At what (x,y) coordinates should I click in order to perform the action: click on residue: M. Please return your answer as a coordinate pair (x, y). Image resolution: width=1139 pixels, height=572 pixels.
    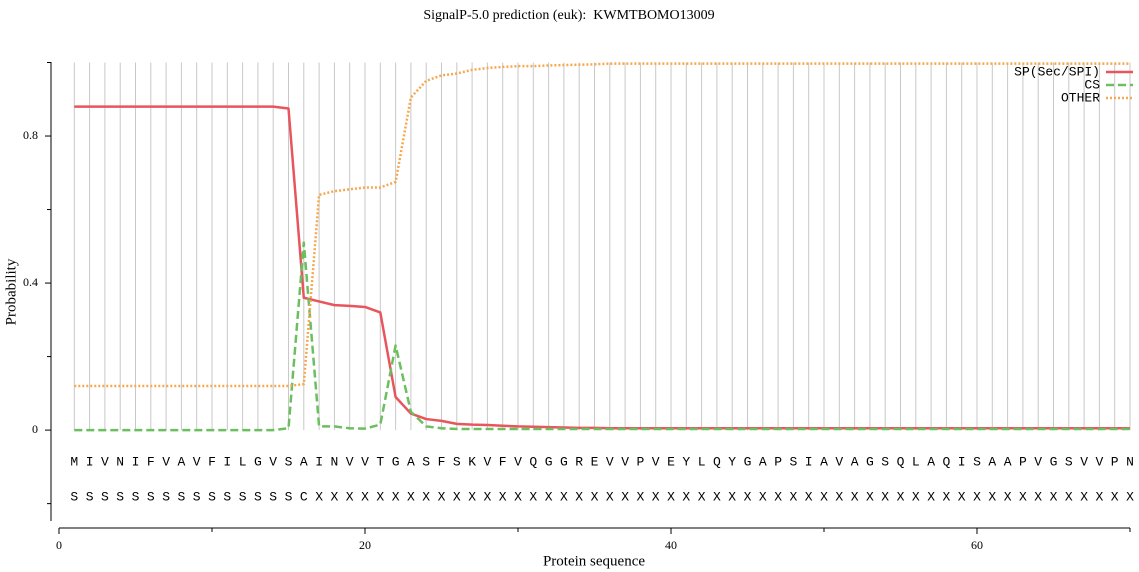
    Looking at the image, I should click on (74, 461).